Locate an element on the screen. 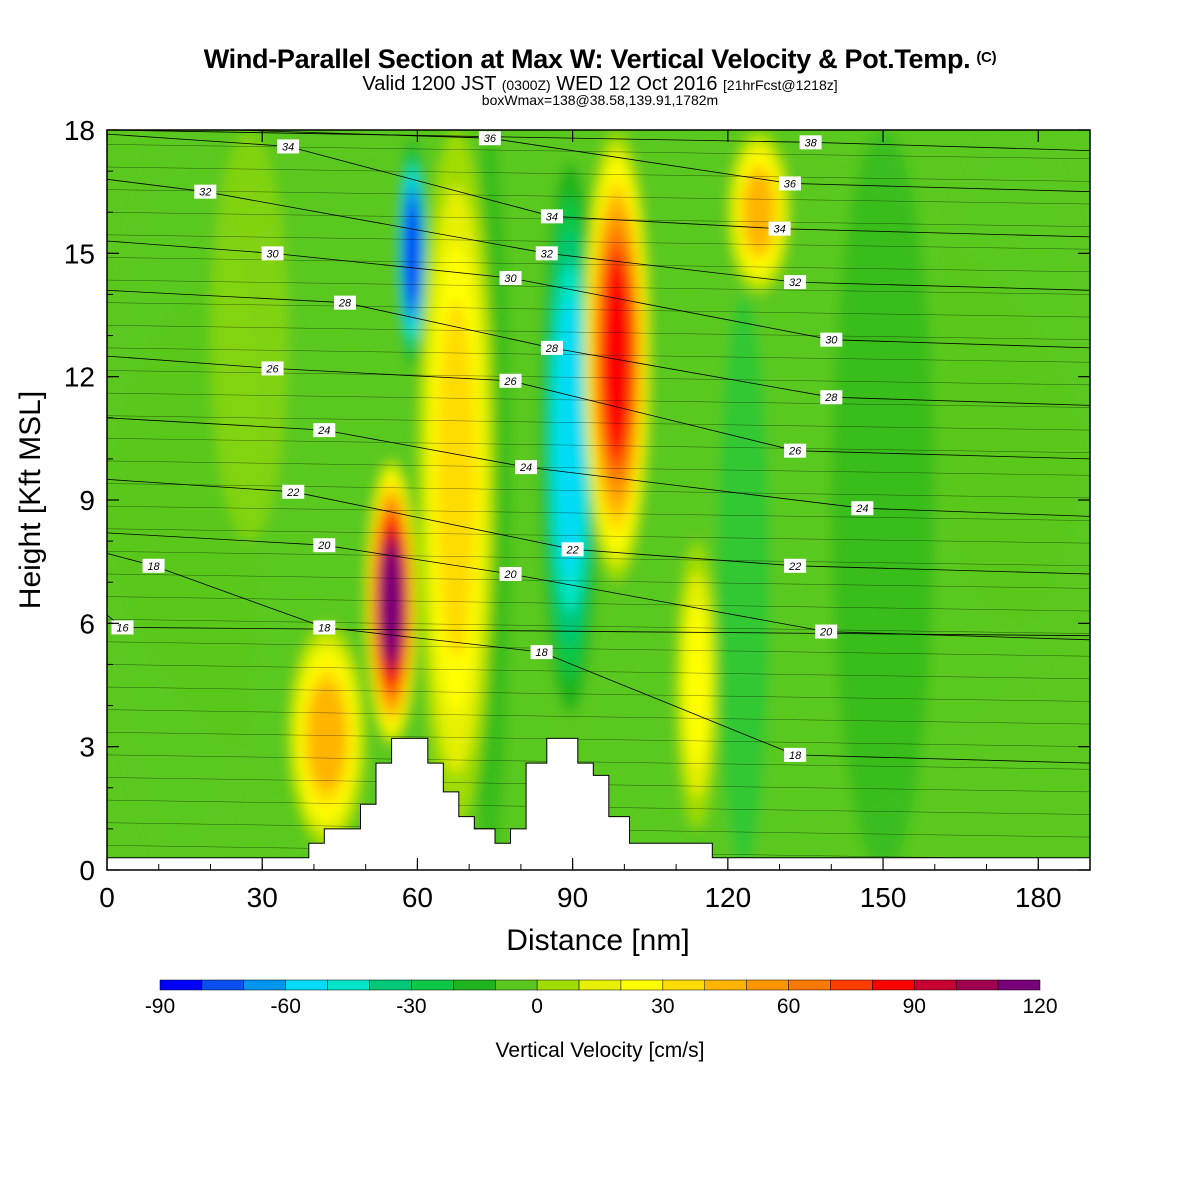 The width and height of the screenshot is (1200, 1200). copyright-mark: (C) is located at coordinates (986, 57).